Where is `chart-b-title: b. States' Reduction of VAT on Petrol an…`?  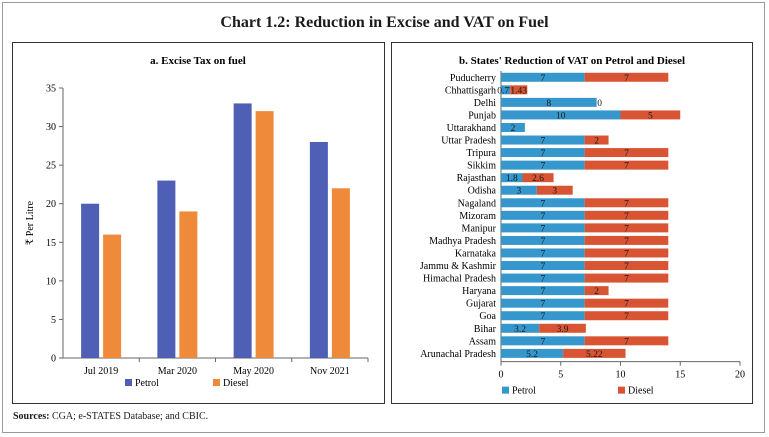 chart-b-title: b. States' Reduction of VAT on Petrol an… is located at coordinates (572, 61).